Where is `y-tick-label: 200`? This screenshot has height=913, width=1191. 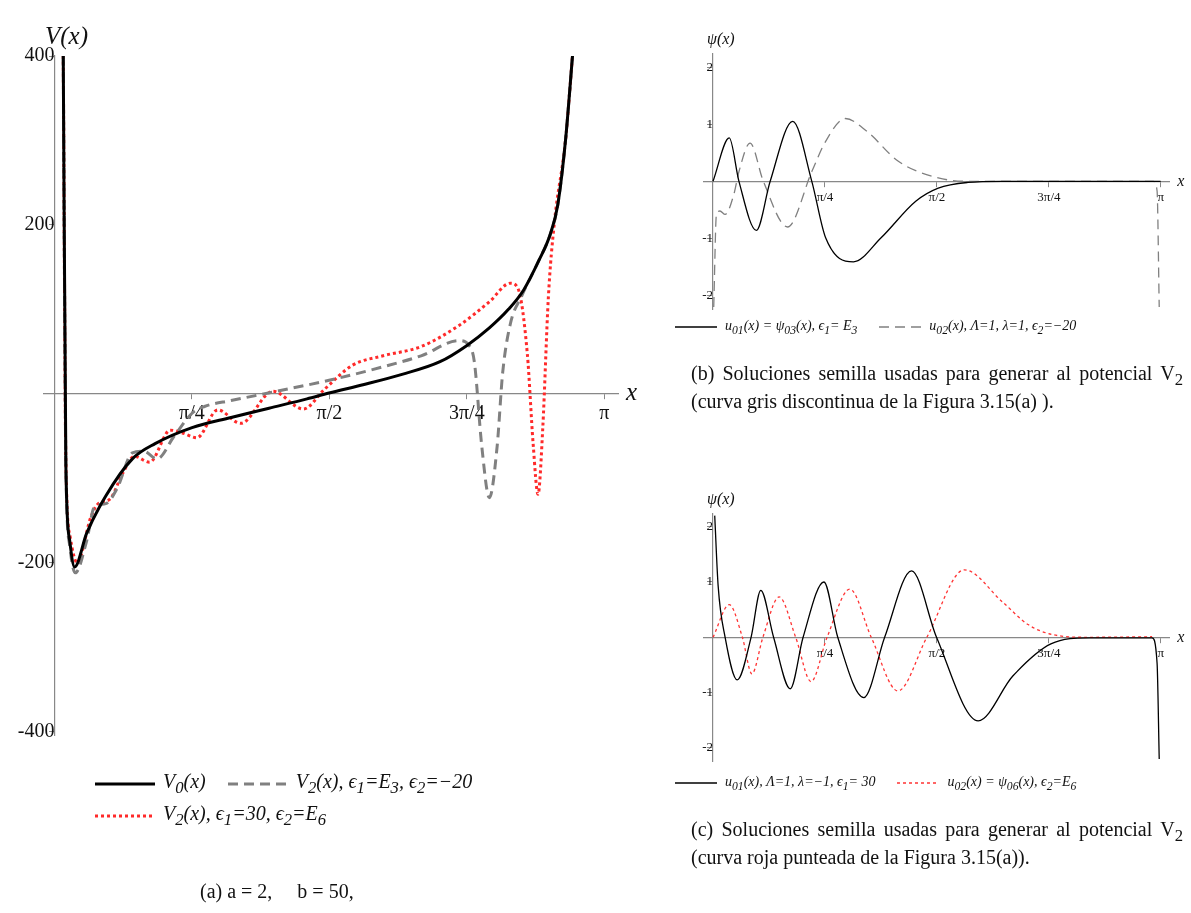 y-tick-label: 200 is located at coordinates (39, 223).